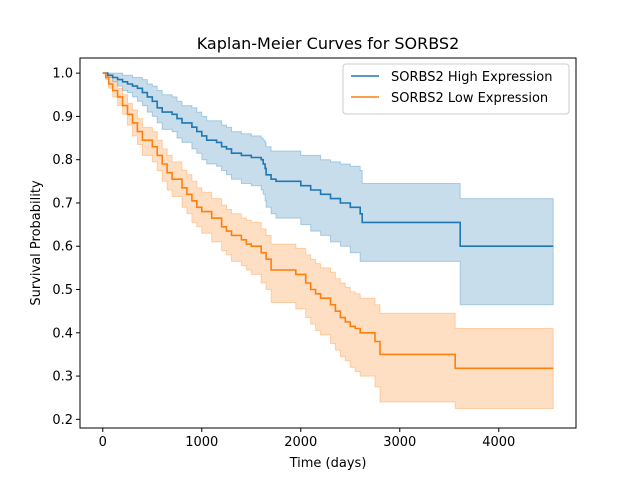  Describe the element at coordinates (62, 333) in the screenshot. I see `y-tick-label: 0.4` at that location.